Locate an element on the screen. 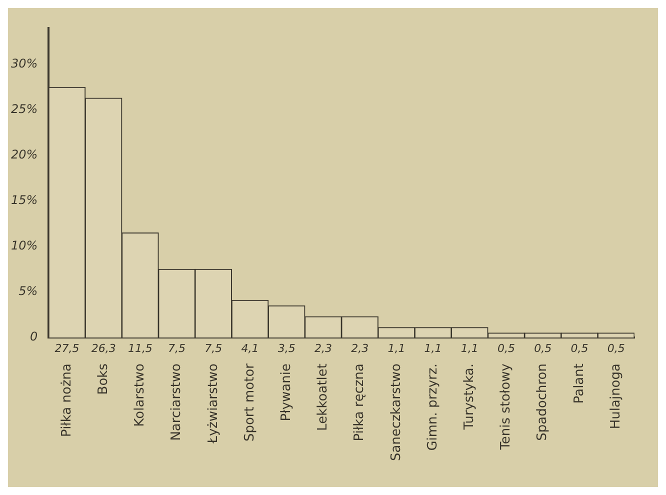 This screenshot has height=495, width=666. x-tick-label: Lekkoatlet is located at coordinates (323, 397).